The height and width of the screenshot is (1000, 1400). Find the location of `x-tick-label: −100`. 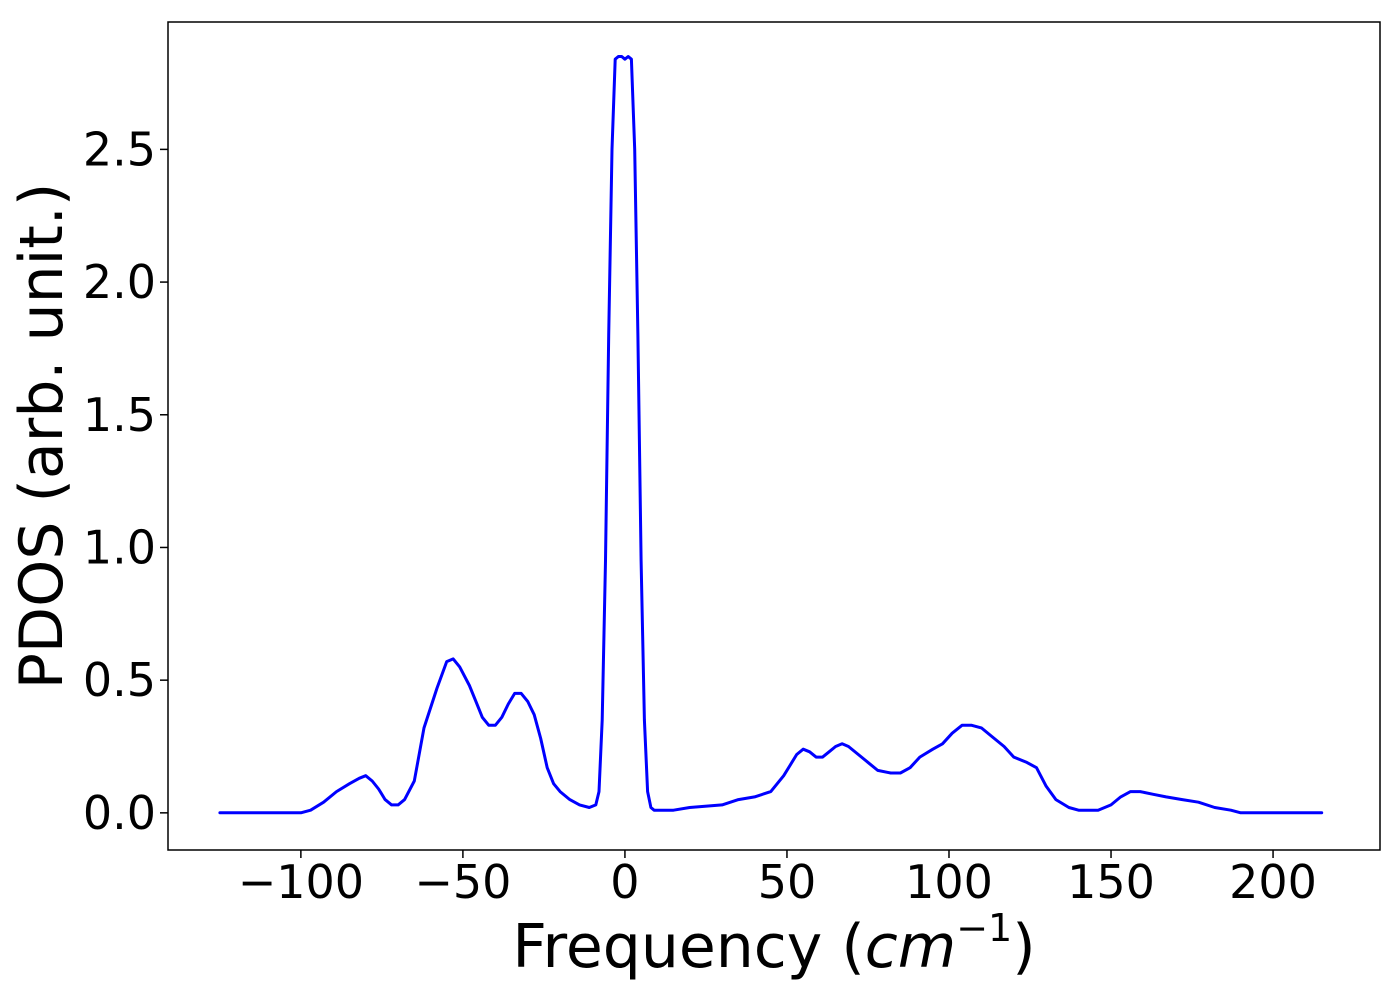

x-tick-label: −100 is located at coordinates (301, 882).